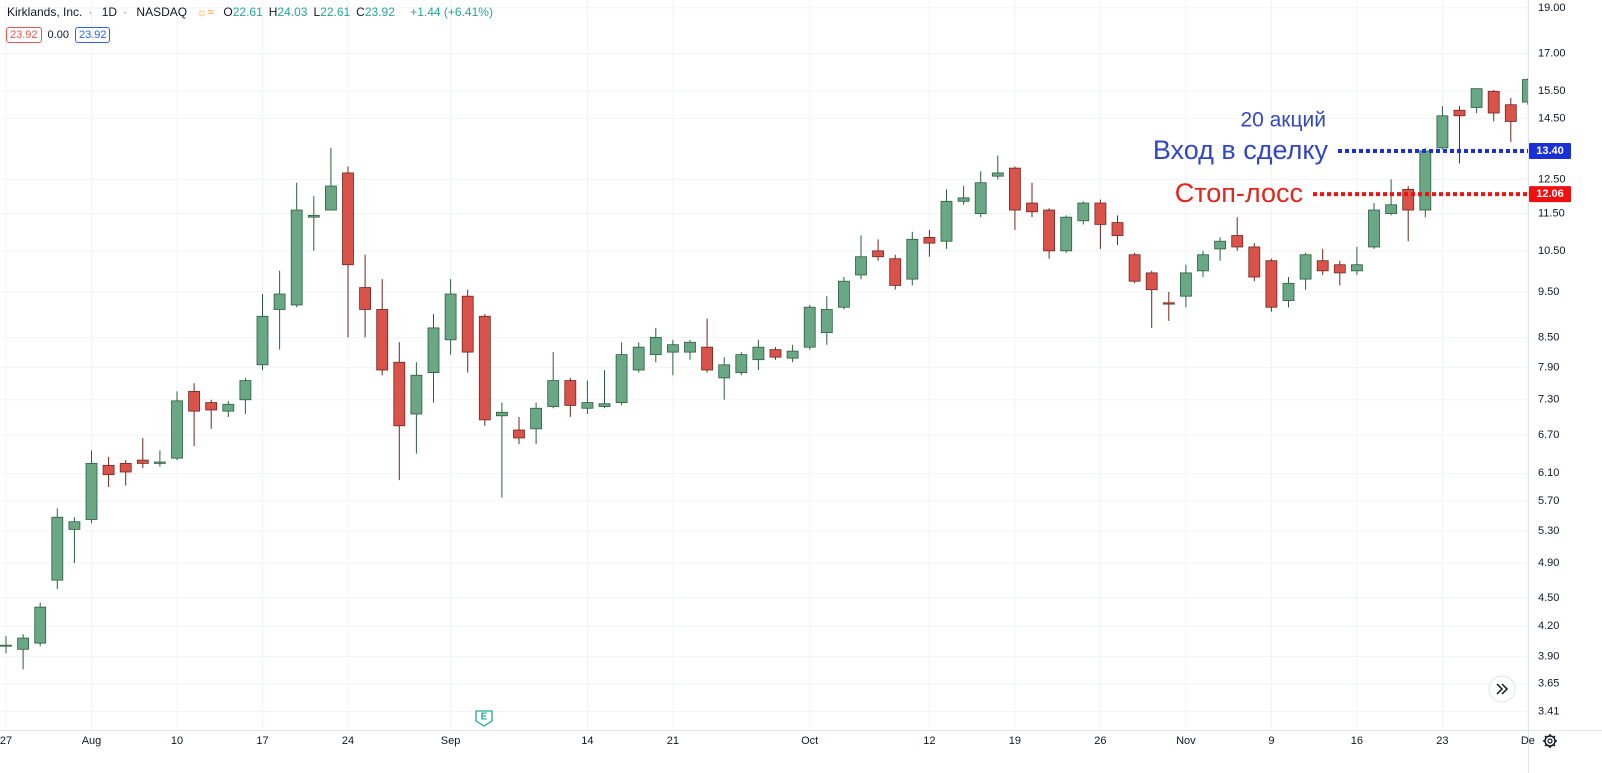 This screenshot has width=1602, height=773. I want to click on quote-value: 23.92, so click(379, 12).